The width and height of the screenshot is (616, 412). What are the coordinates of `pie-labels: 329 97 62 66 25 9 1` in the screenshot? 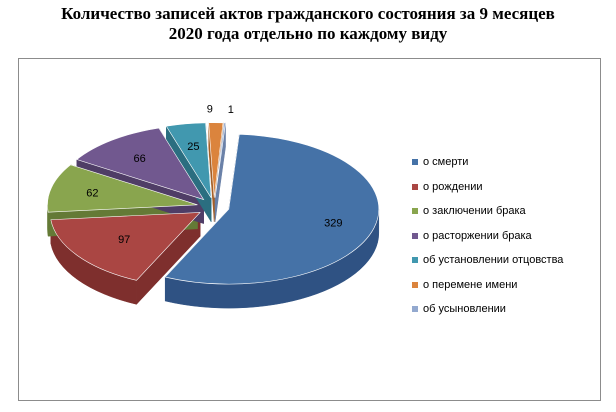 It's located at (214, 175).